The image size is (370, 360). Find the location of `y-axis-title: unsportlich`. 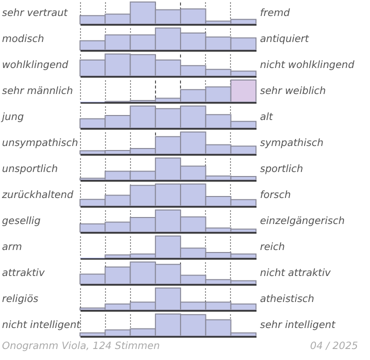

y-axis-title: unsportlich is located at coordinates (30, 169).